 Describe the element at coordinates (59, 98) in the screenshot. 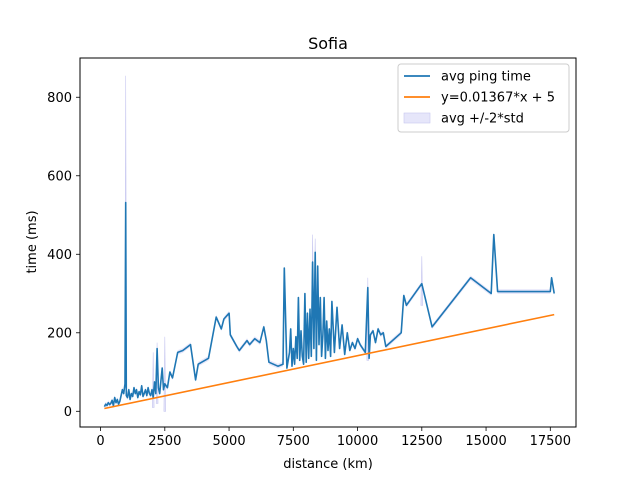

I see `y-tick-label: 800` at that location.